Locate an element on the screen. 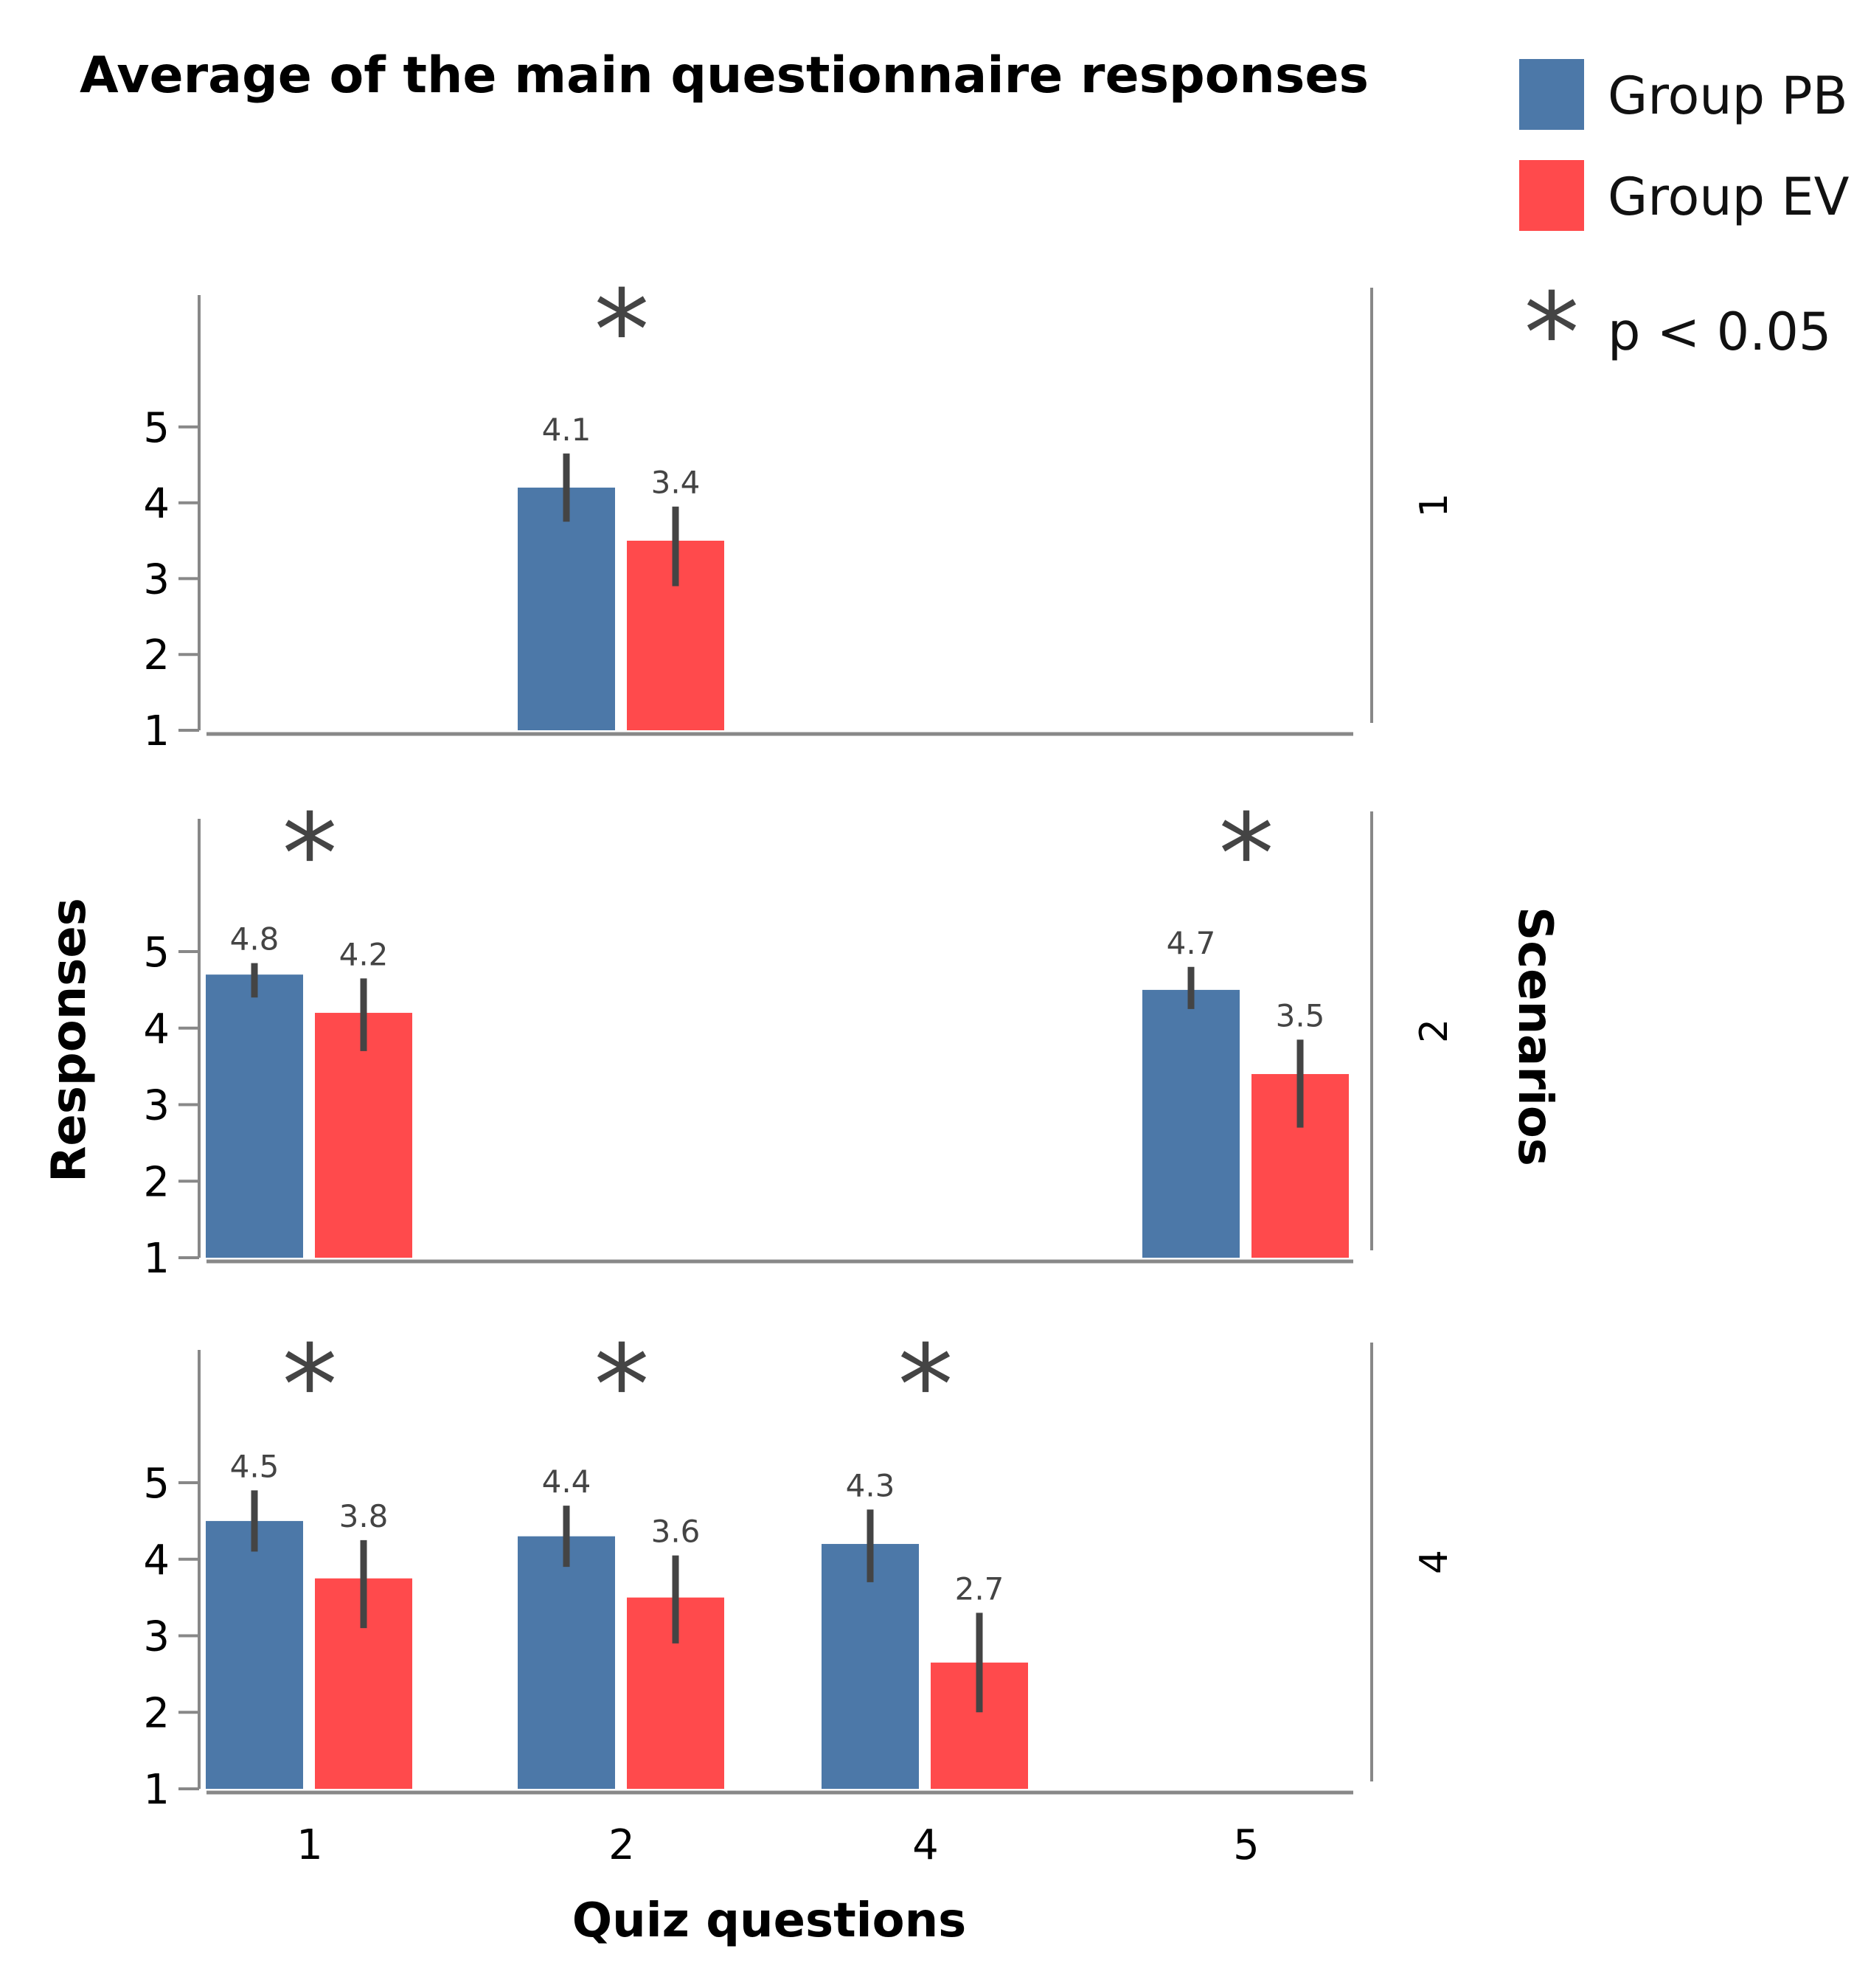  legend: Group PB Group EV * p < 0.05 is located at coordinates (1684, 229).